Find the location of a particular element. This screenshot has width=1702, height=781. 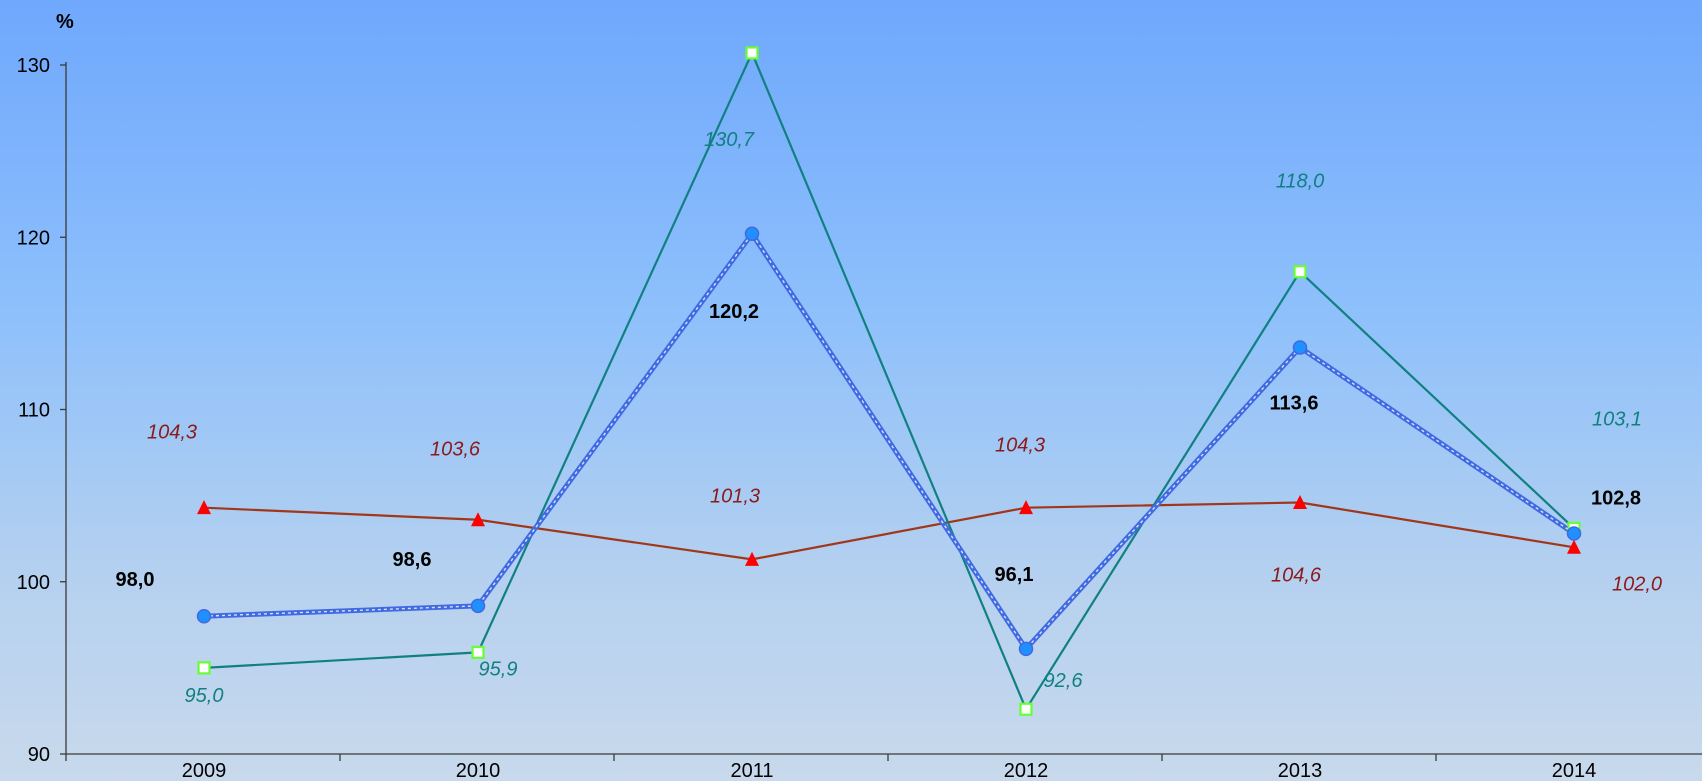

data-label-red: 102,0 is located at coordinates (1637, 584).